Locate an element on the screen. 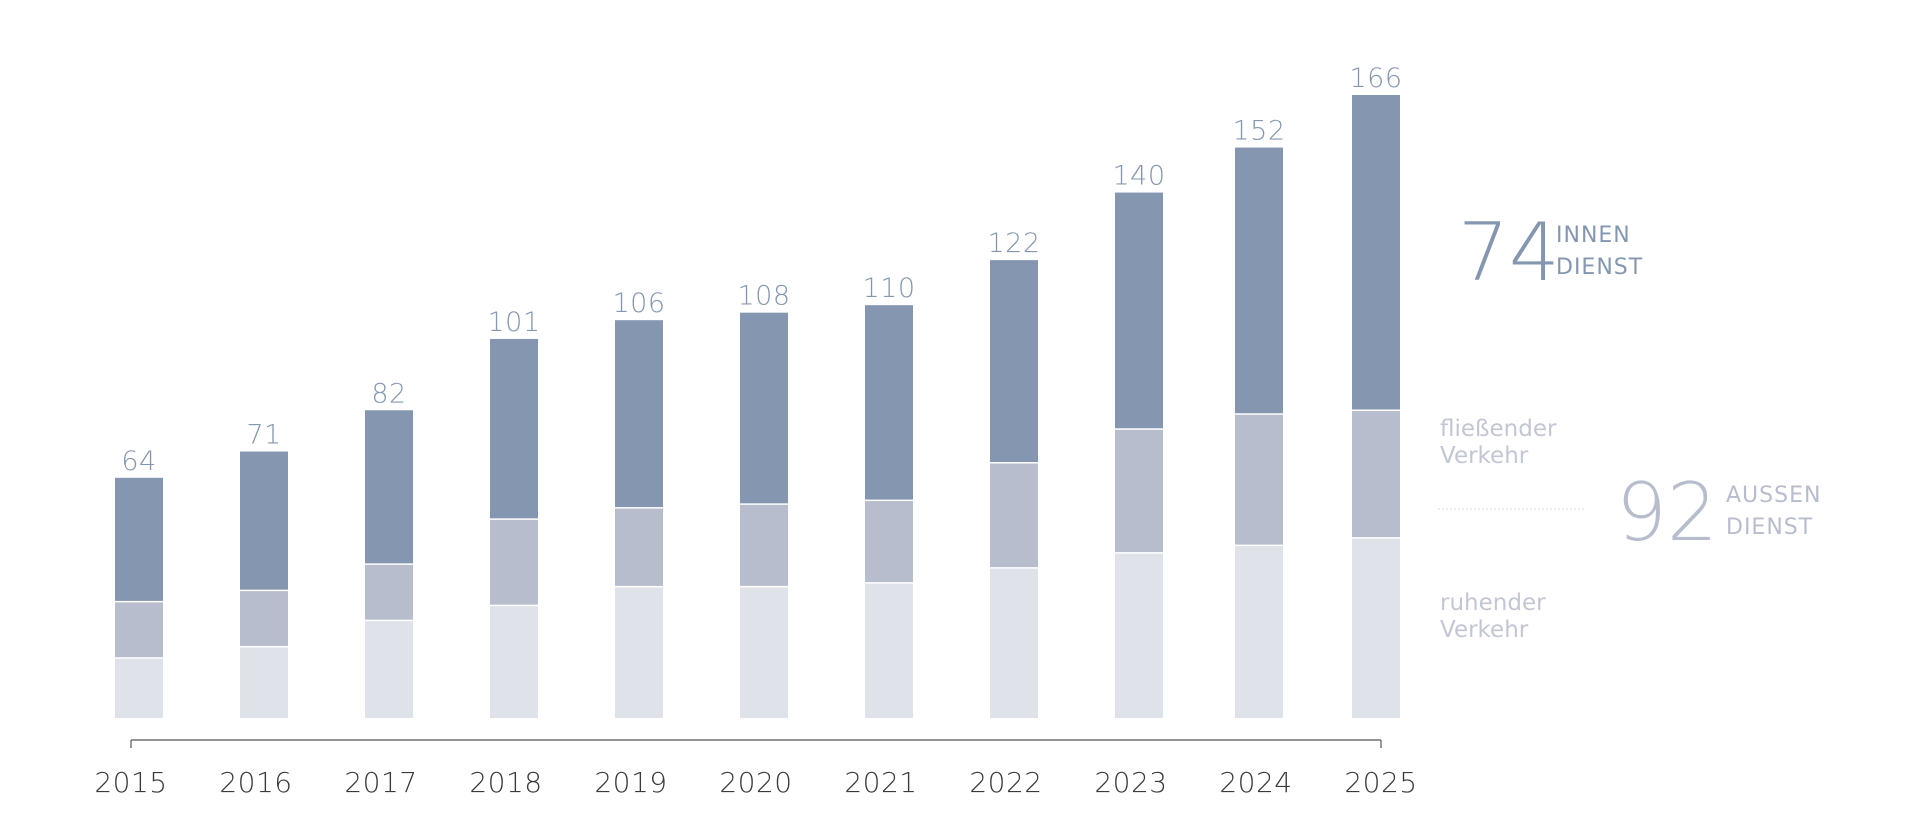 This screenshot has width=1920, height=832. year-label-2022: 2022 is located at coordinates (1005, 782).